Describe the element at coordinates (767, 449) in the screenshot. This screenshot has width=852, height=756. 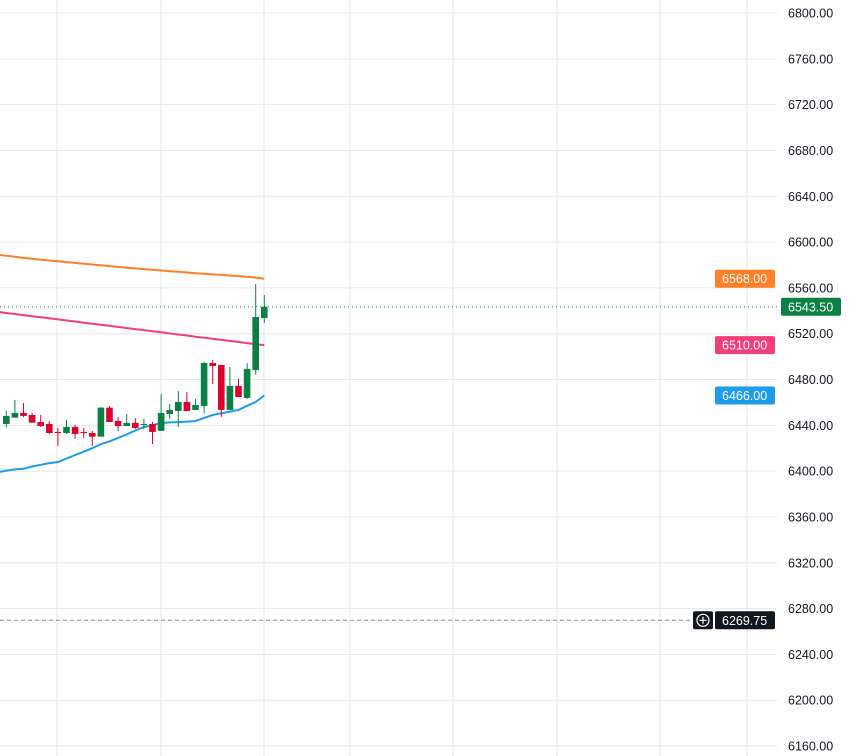
I see `price-badges: 6568.00 6510.00 6466.00 6543.50 6269.75` at that location.